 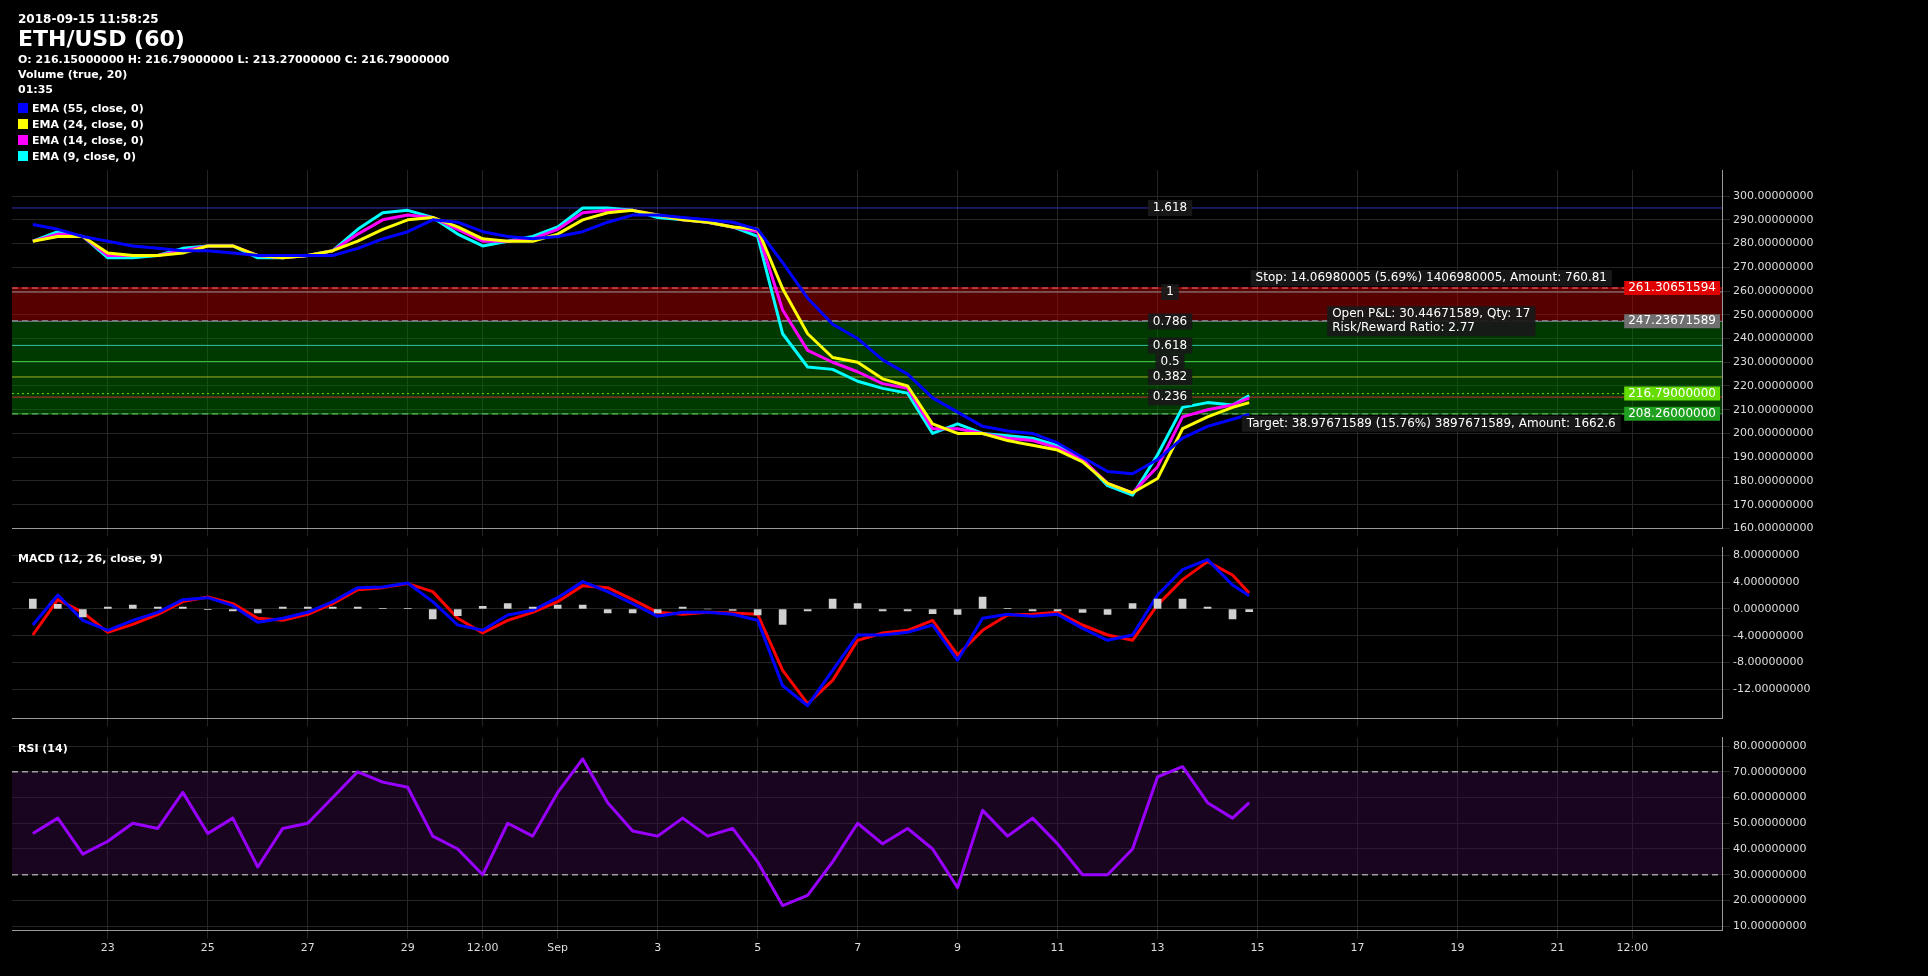 What do you see at coordinates (89, 19) in the screenshot?
I see `chart-subtitle: 2018-09-15 11:58:25` at bounding box center [89, 19].